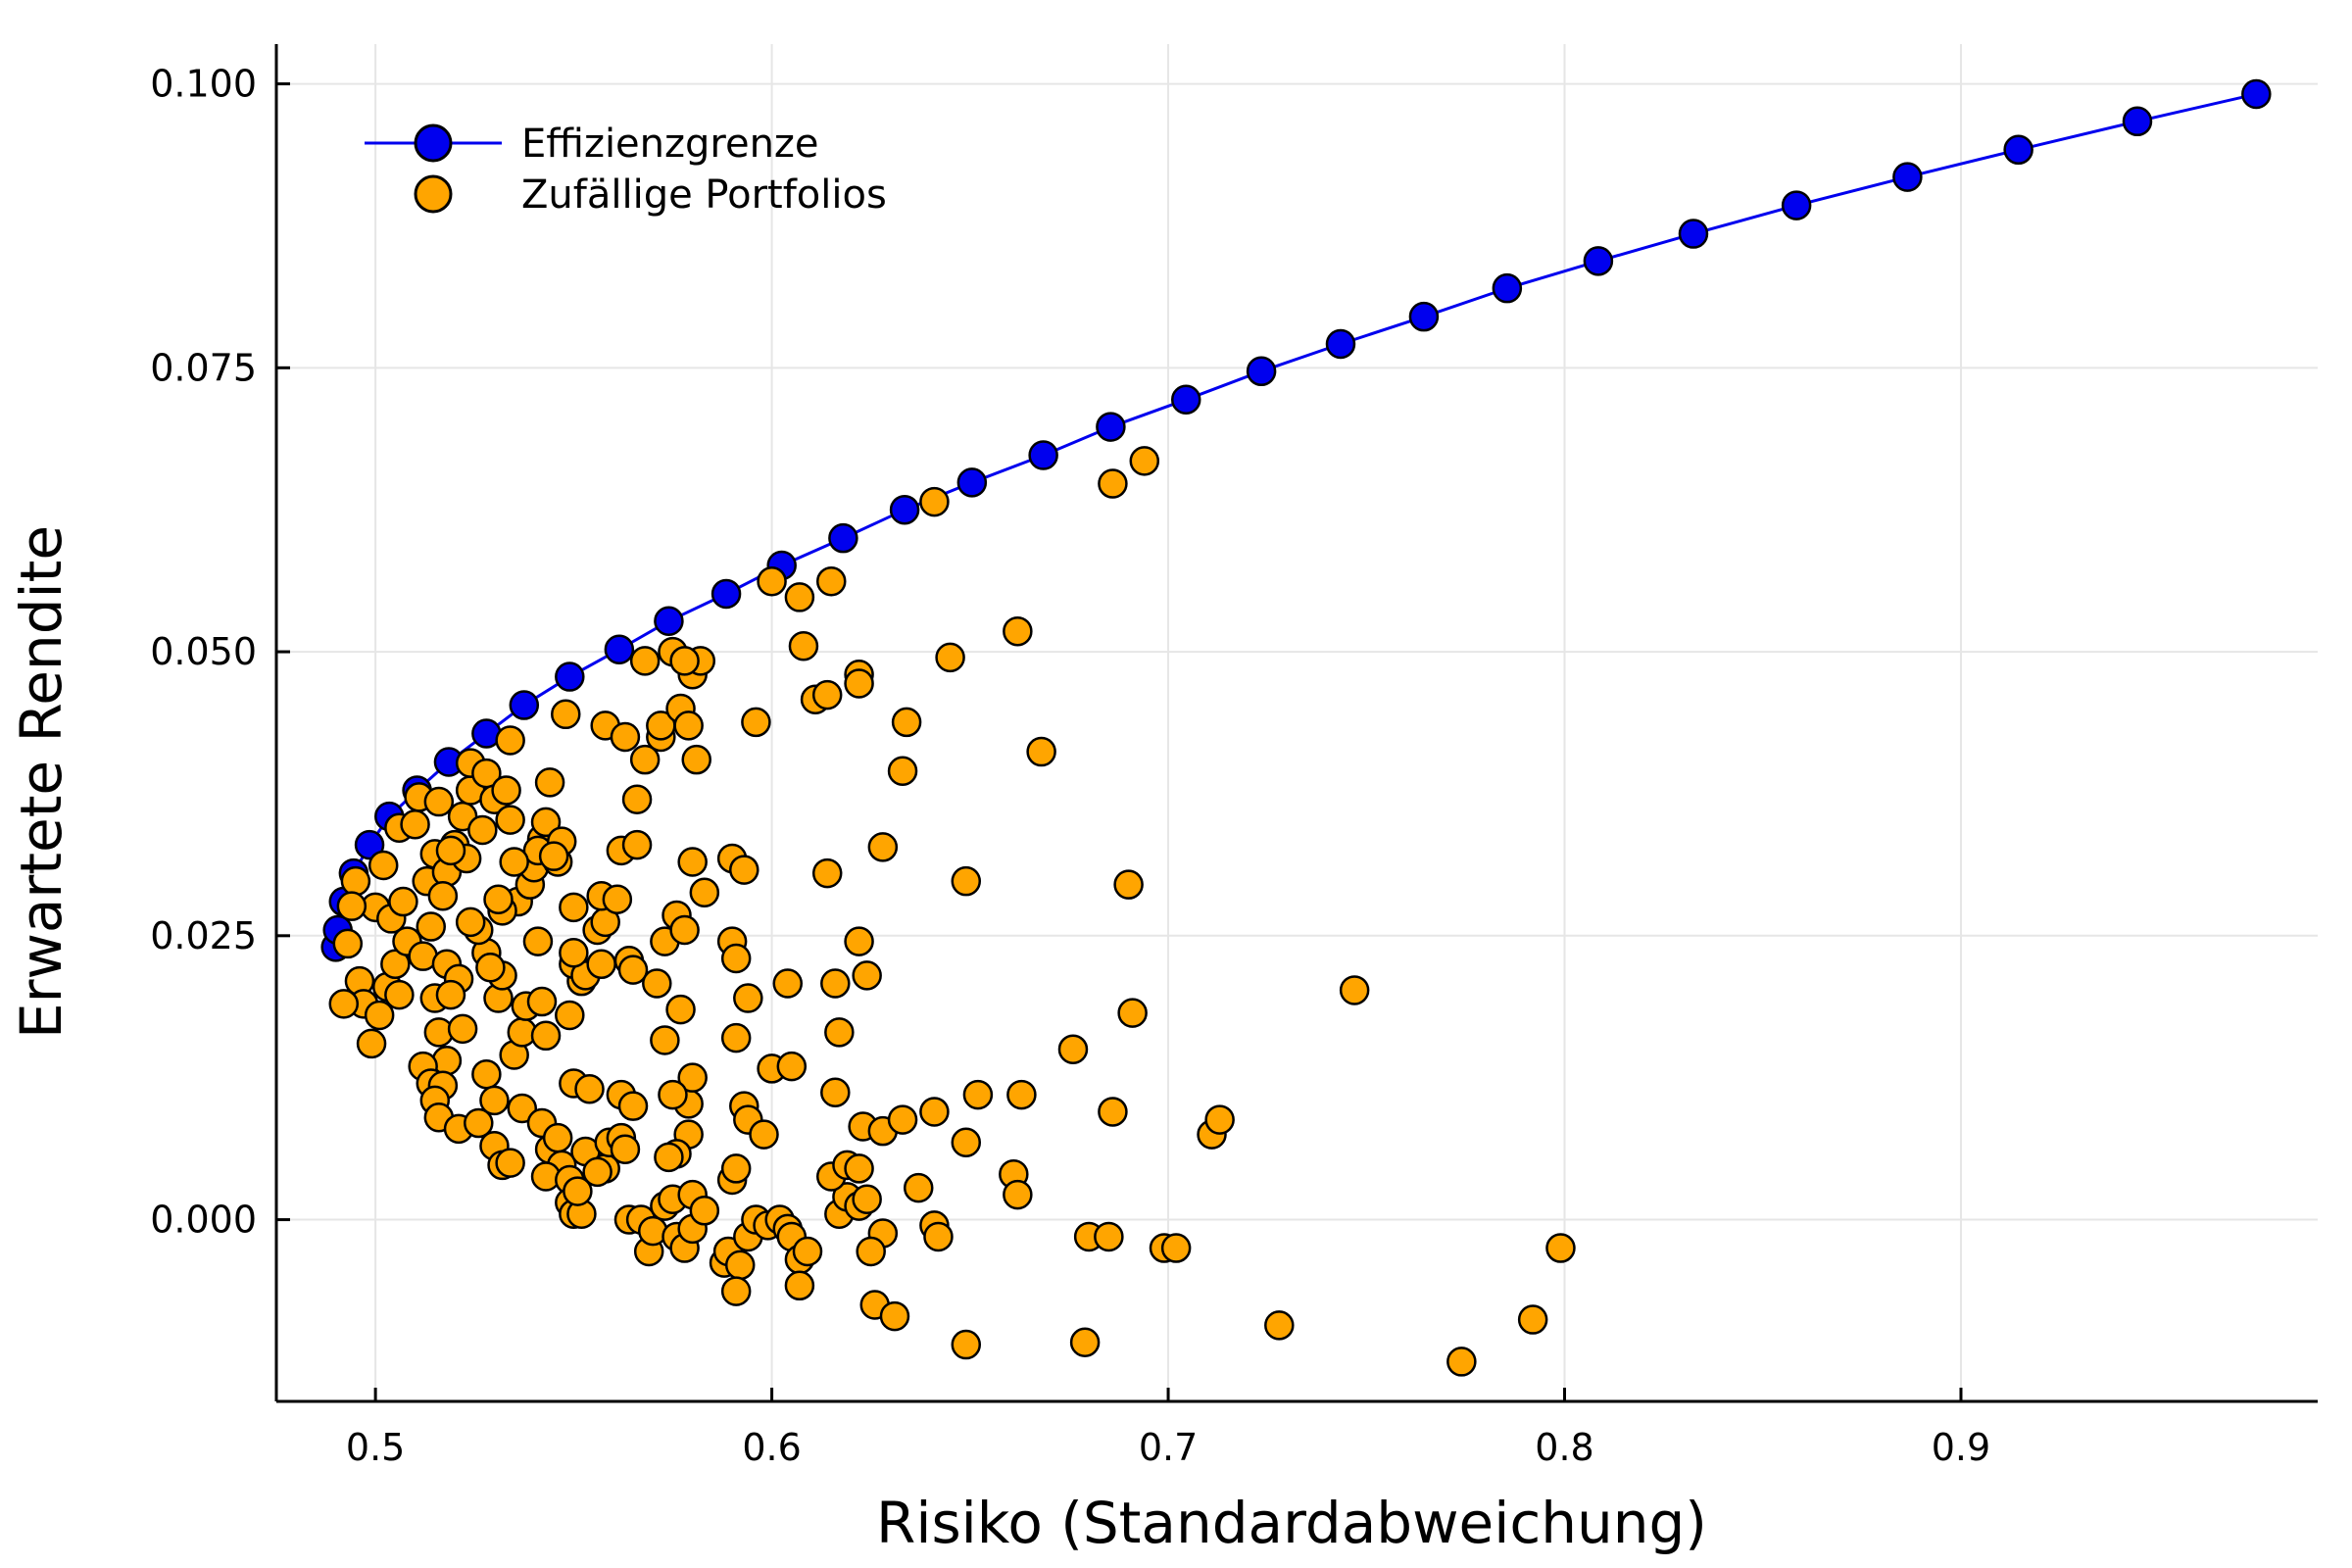 This screenshot has height=1568, width=2352. What do you see at coordinates (375, 1447) in the screenshot?
I see `x-tick-label: 0.5` at bounding box center [375, 1447].